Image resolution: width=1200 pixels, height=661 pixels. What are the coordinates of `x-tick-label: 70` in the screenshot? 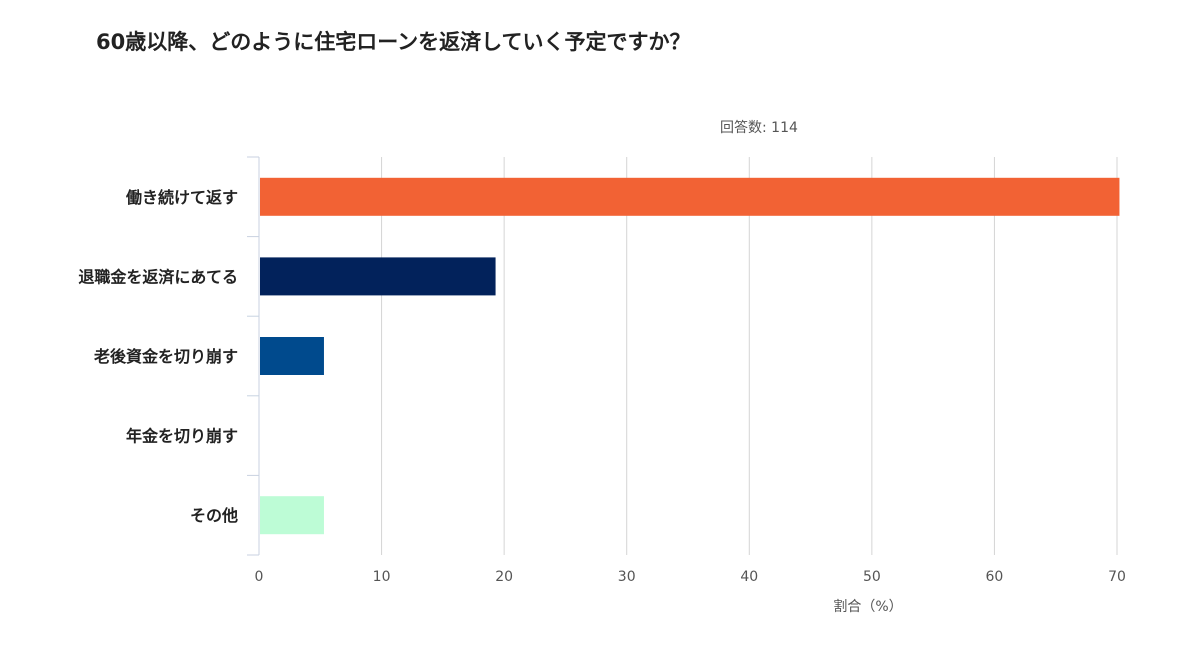 It's located at (1117, 577).